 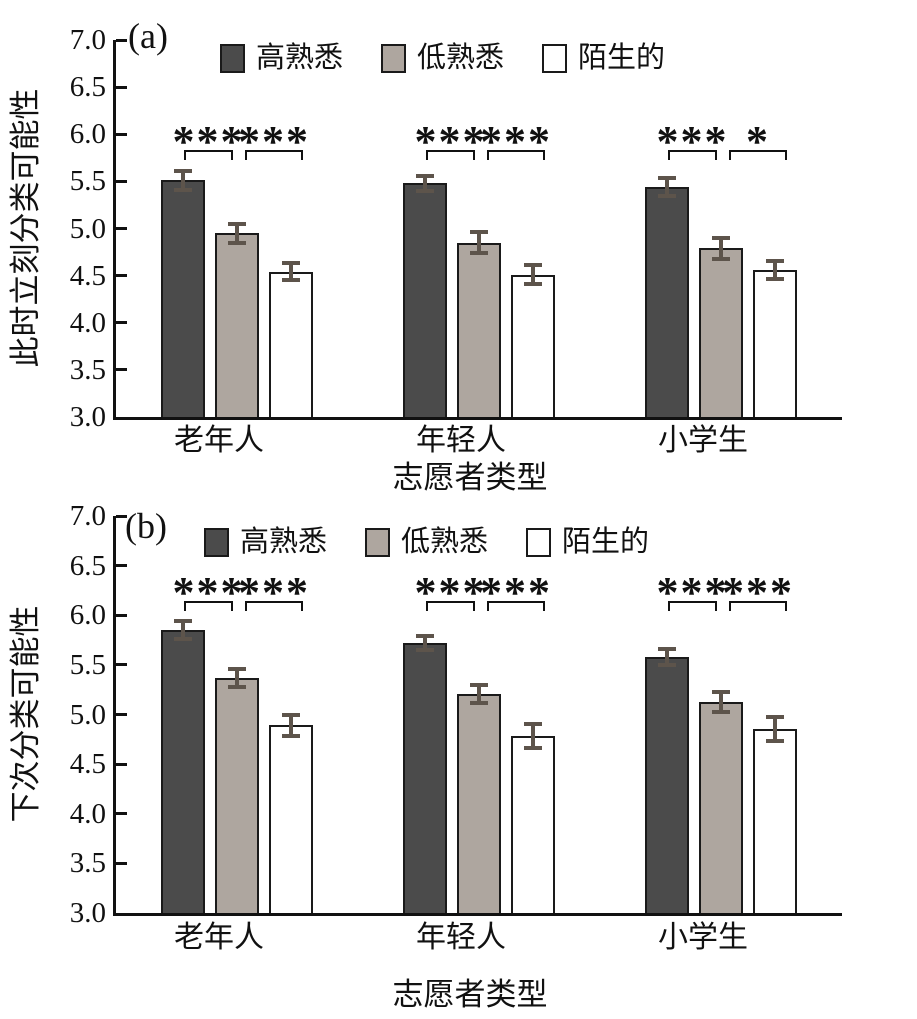 I want to click on y-tick-label: 5.5, so click(x=87, y=664).